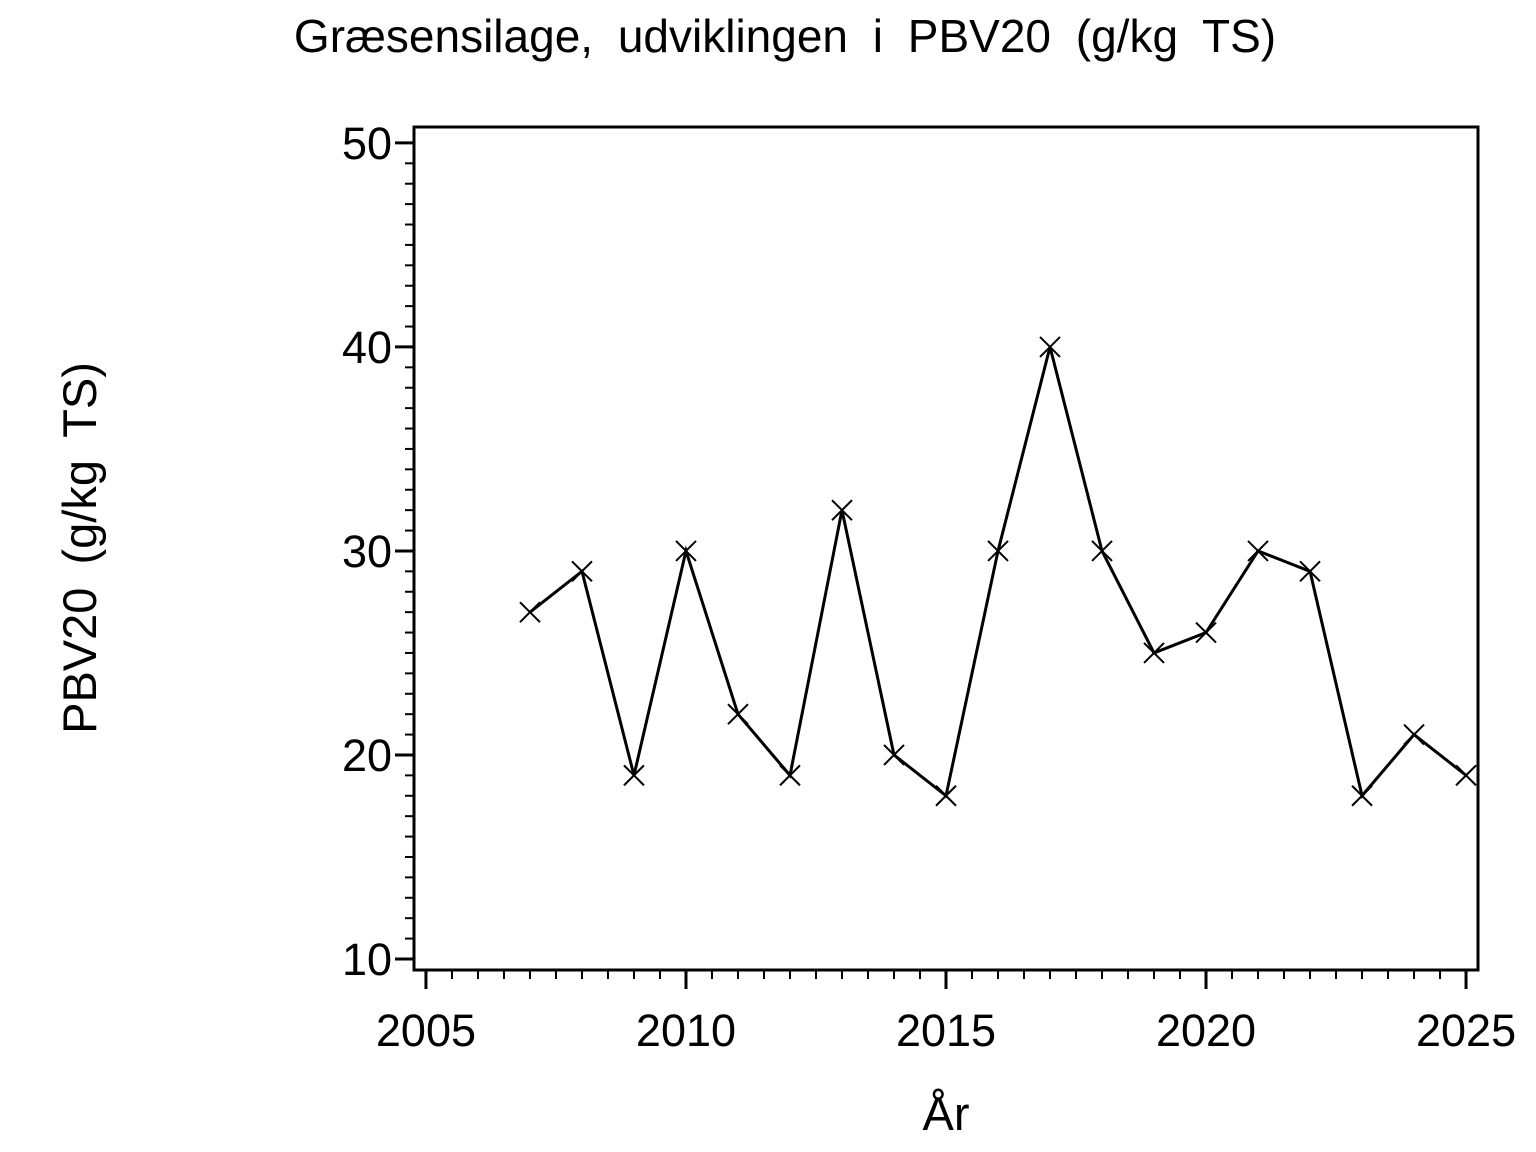 The image size is (1536, 1152). I want to click on y-tick-label: 30, so click(367, 551).